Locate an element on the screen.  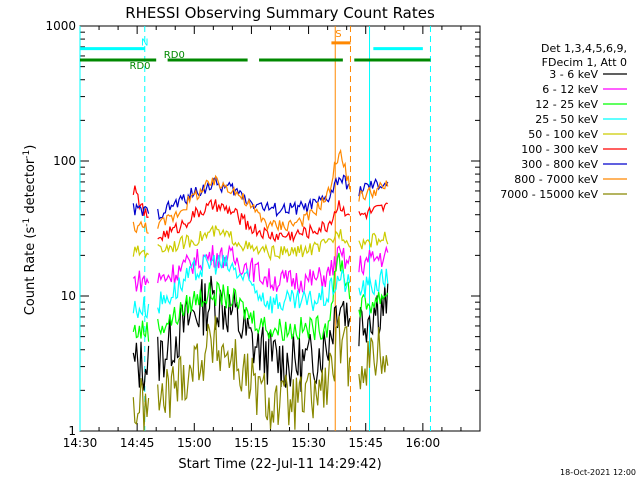
legend-label: 25 - 50 keV is located at coordinates (566, 119).